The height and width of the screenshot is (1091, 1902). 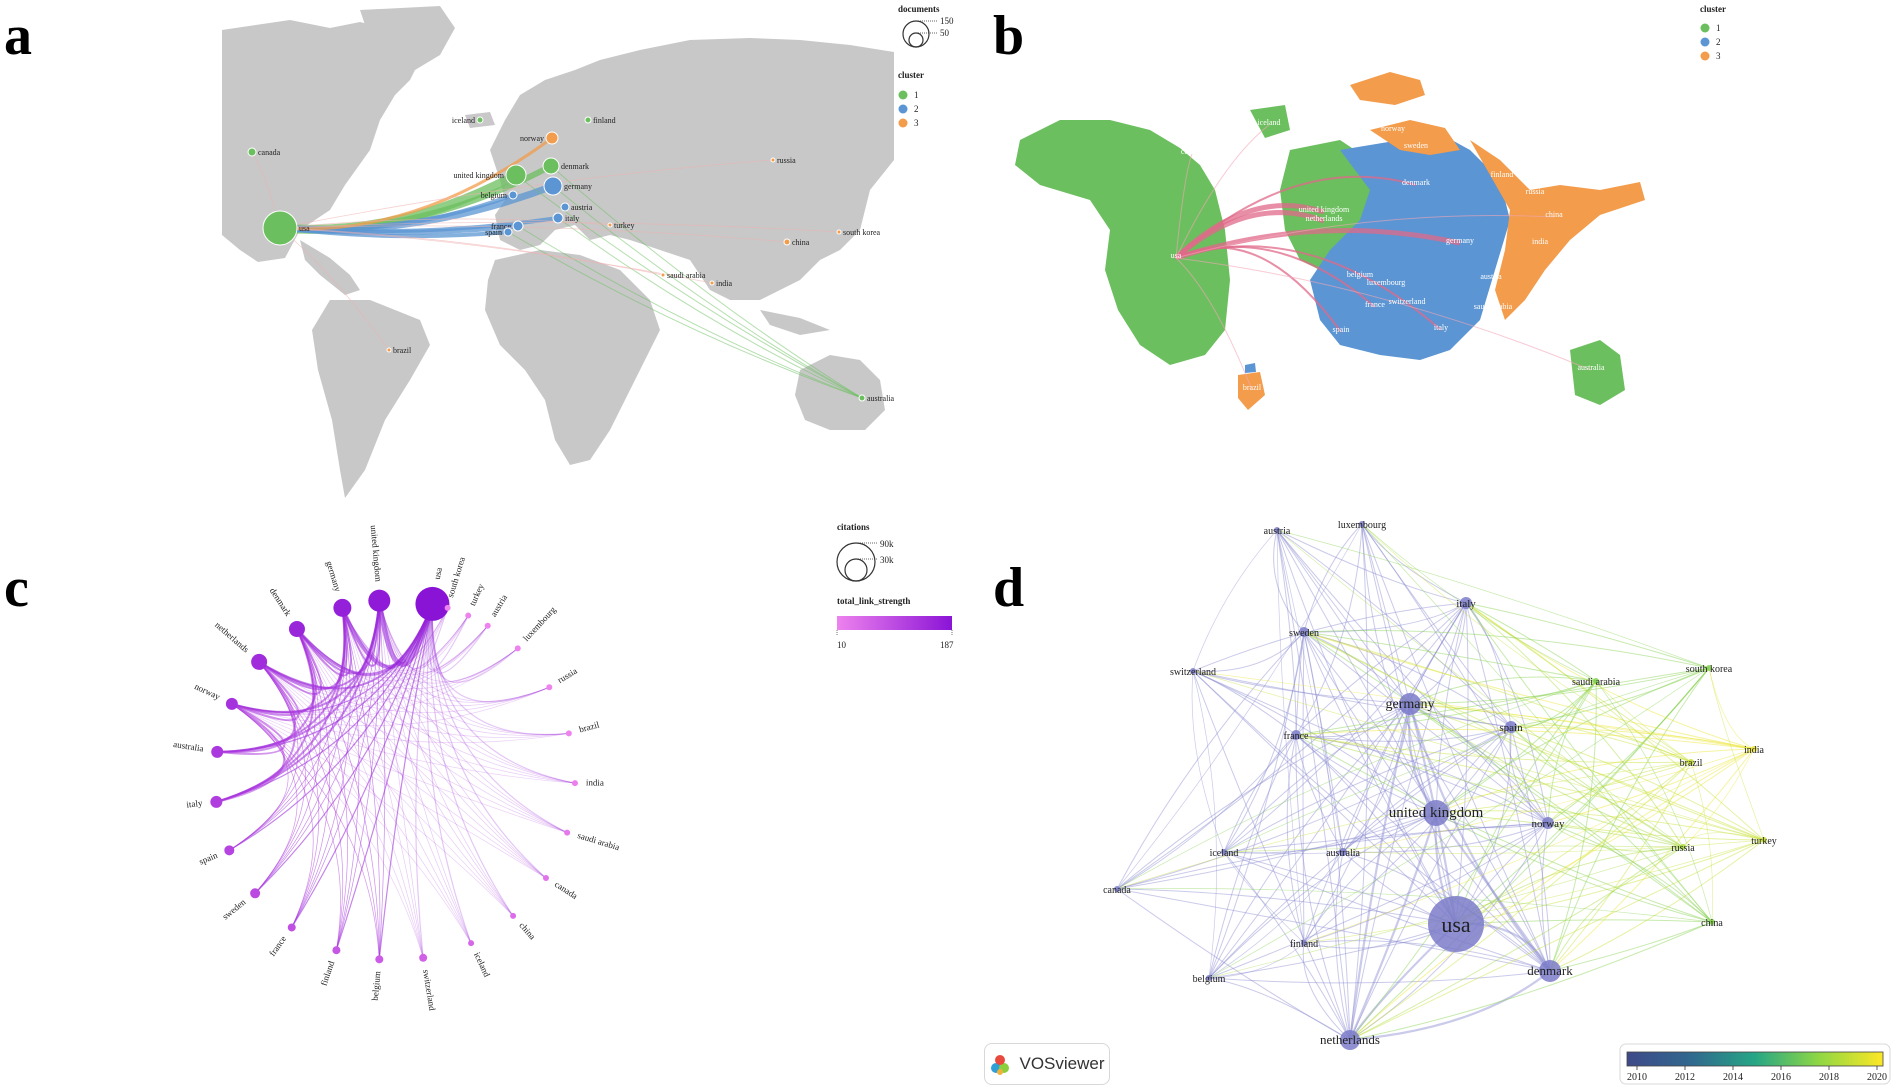 What do you see at coordinates (231, 703) in the screenshot?
I see `arc-node-norway` at bounding box center [231, 703].